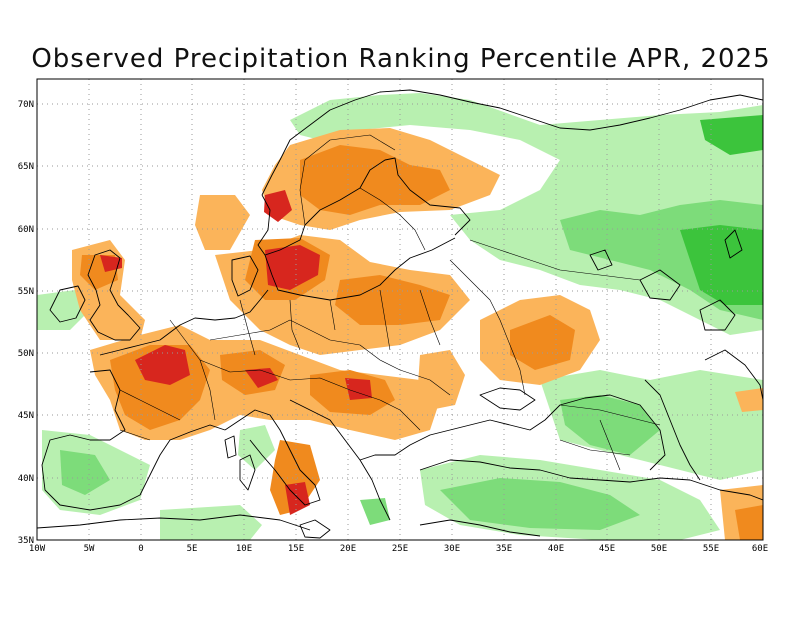 This screenshot has height=618, width=800. What do you see at coordinates (26, 167) in the screenshot?
I see `lat-label: 65N` at bounding box center [26, 167].